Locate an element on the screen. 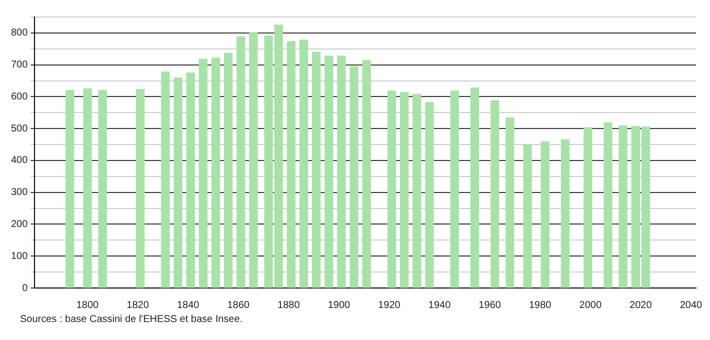 Image resolution: width=710 pixels, height=340 pixels. x-tick-label: 2000 is located at coordinates (590, 305).